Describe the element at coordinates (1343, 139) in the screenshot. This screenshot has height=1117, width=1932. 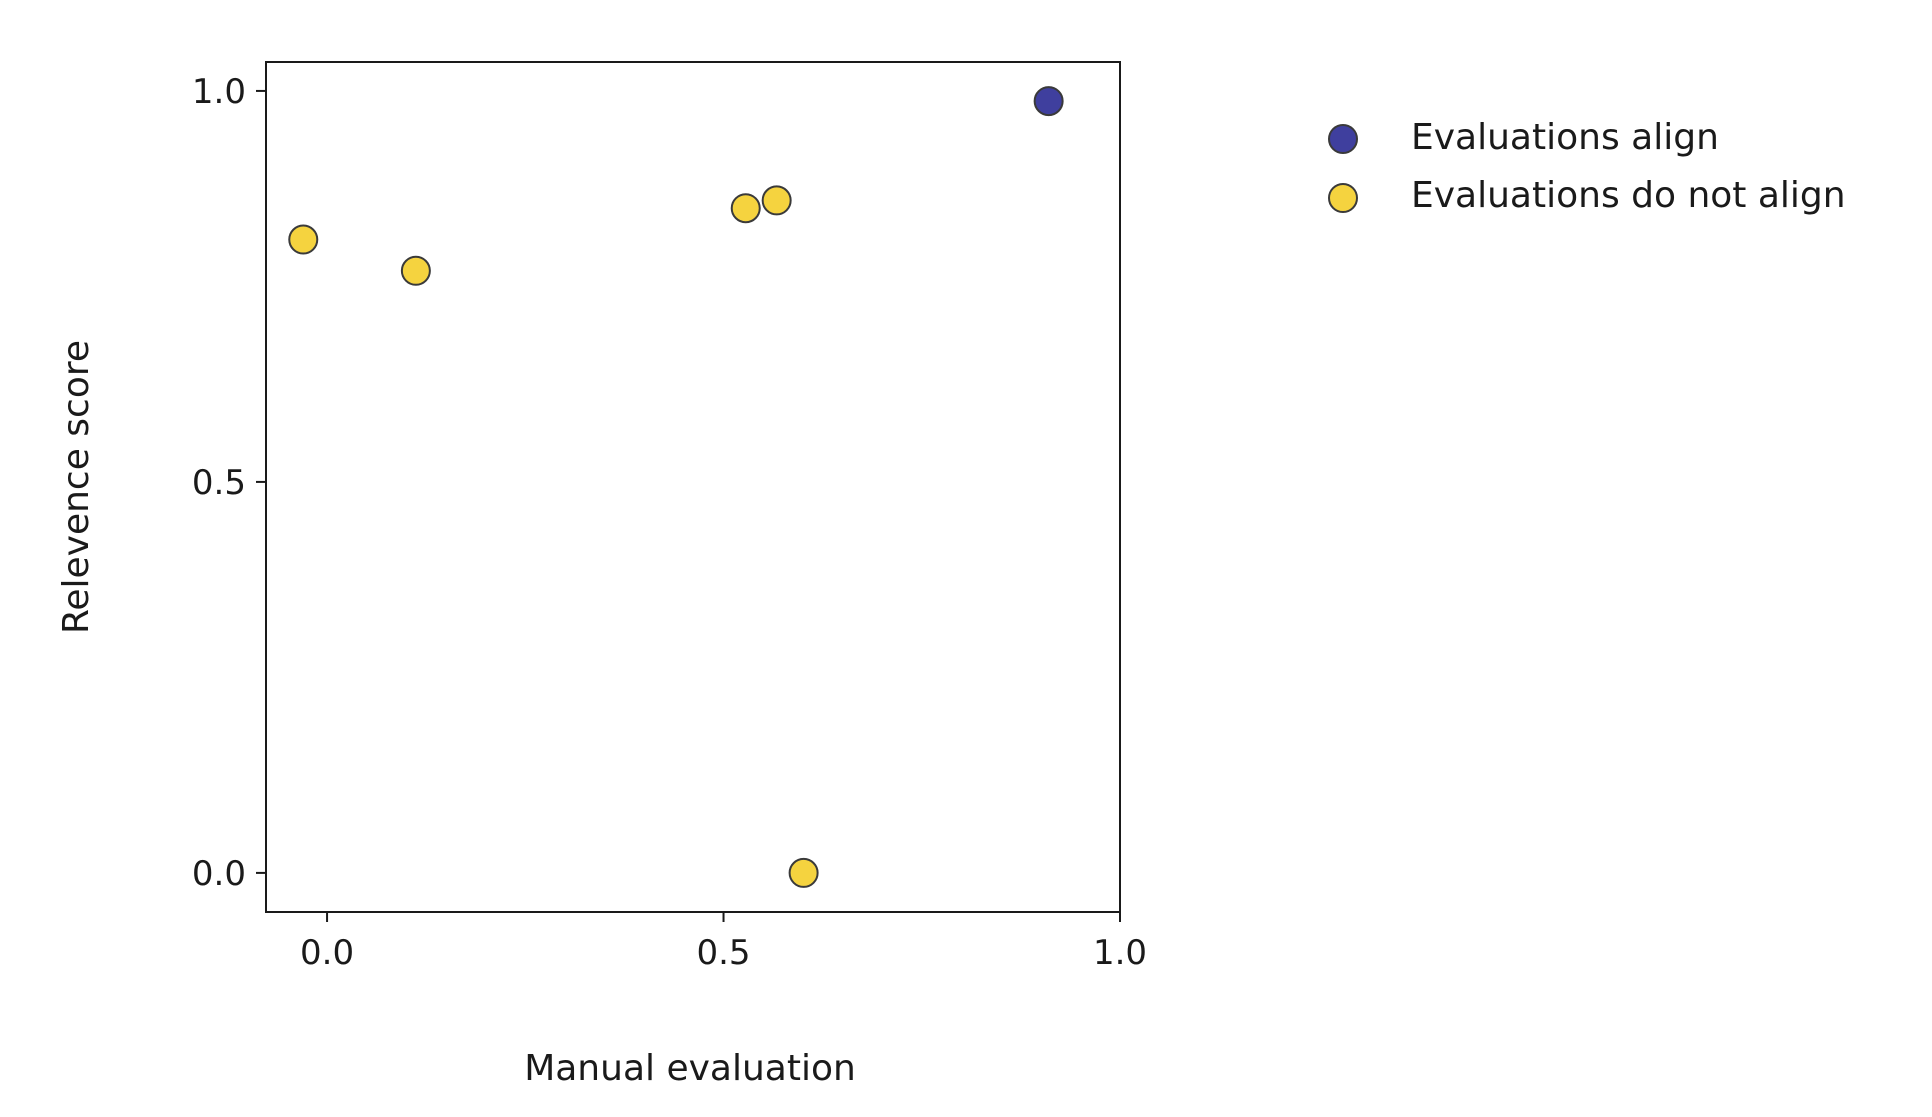
I see `legend-marker-align` at that location.